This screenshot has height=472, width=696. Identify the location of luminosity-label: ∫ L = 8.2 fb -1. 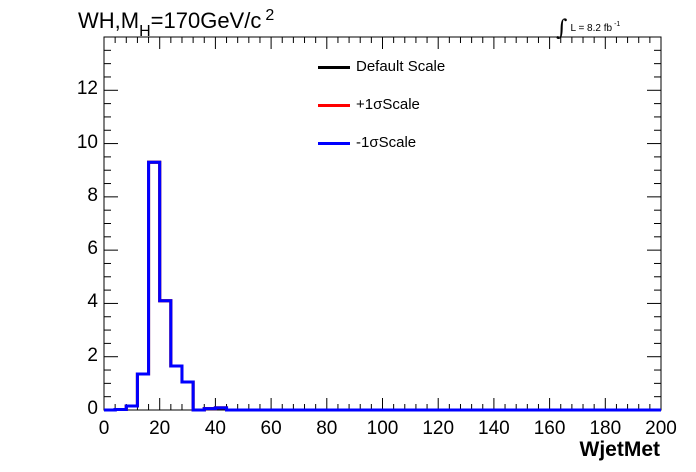
(588, 26).